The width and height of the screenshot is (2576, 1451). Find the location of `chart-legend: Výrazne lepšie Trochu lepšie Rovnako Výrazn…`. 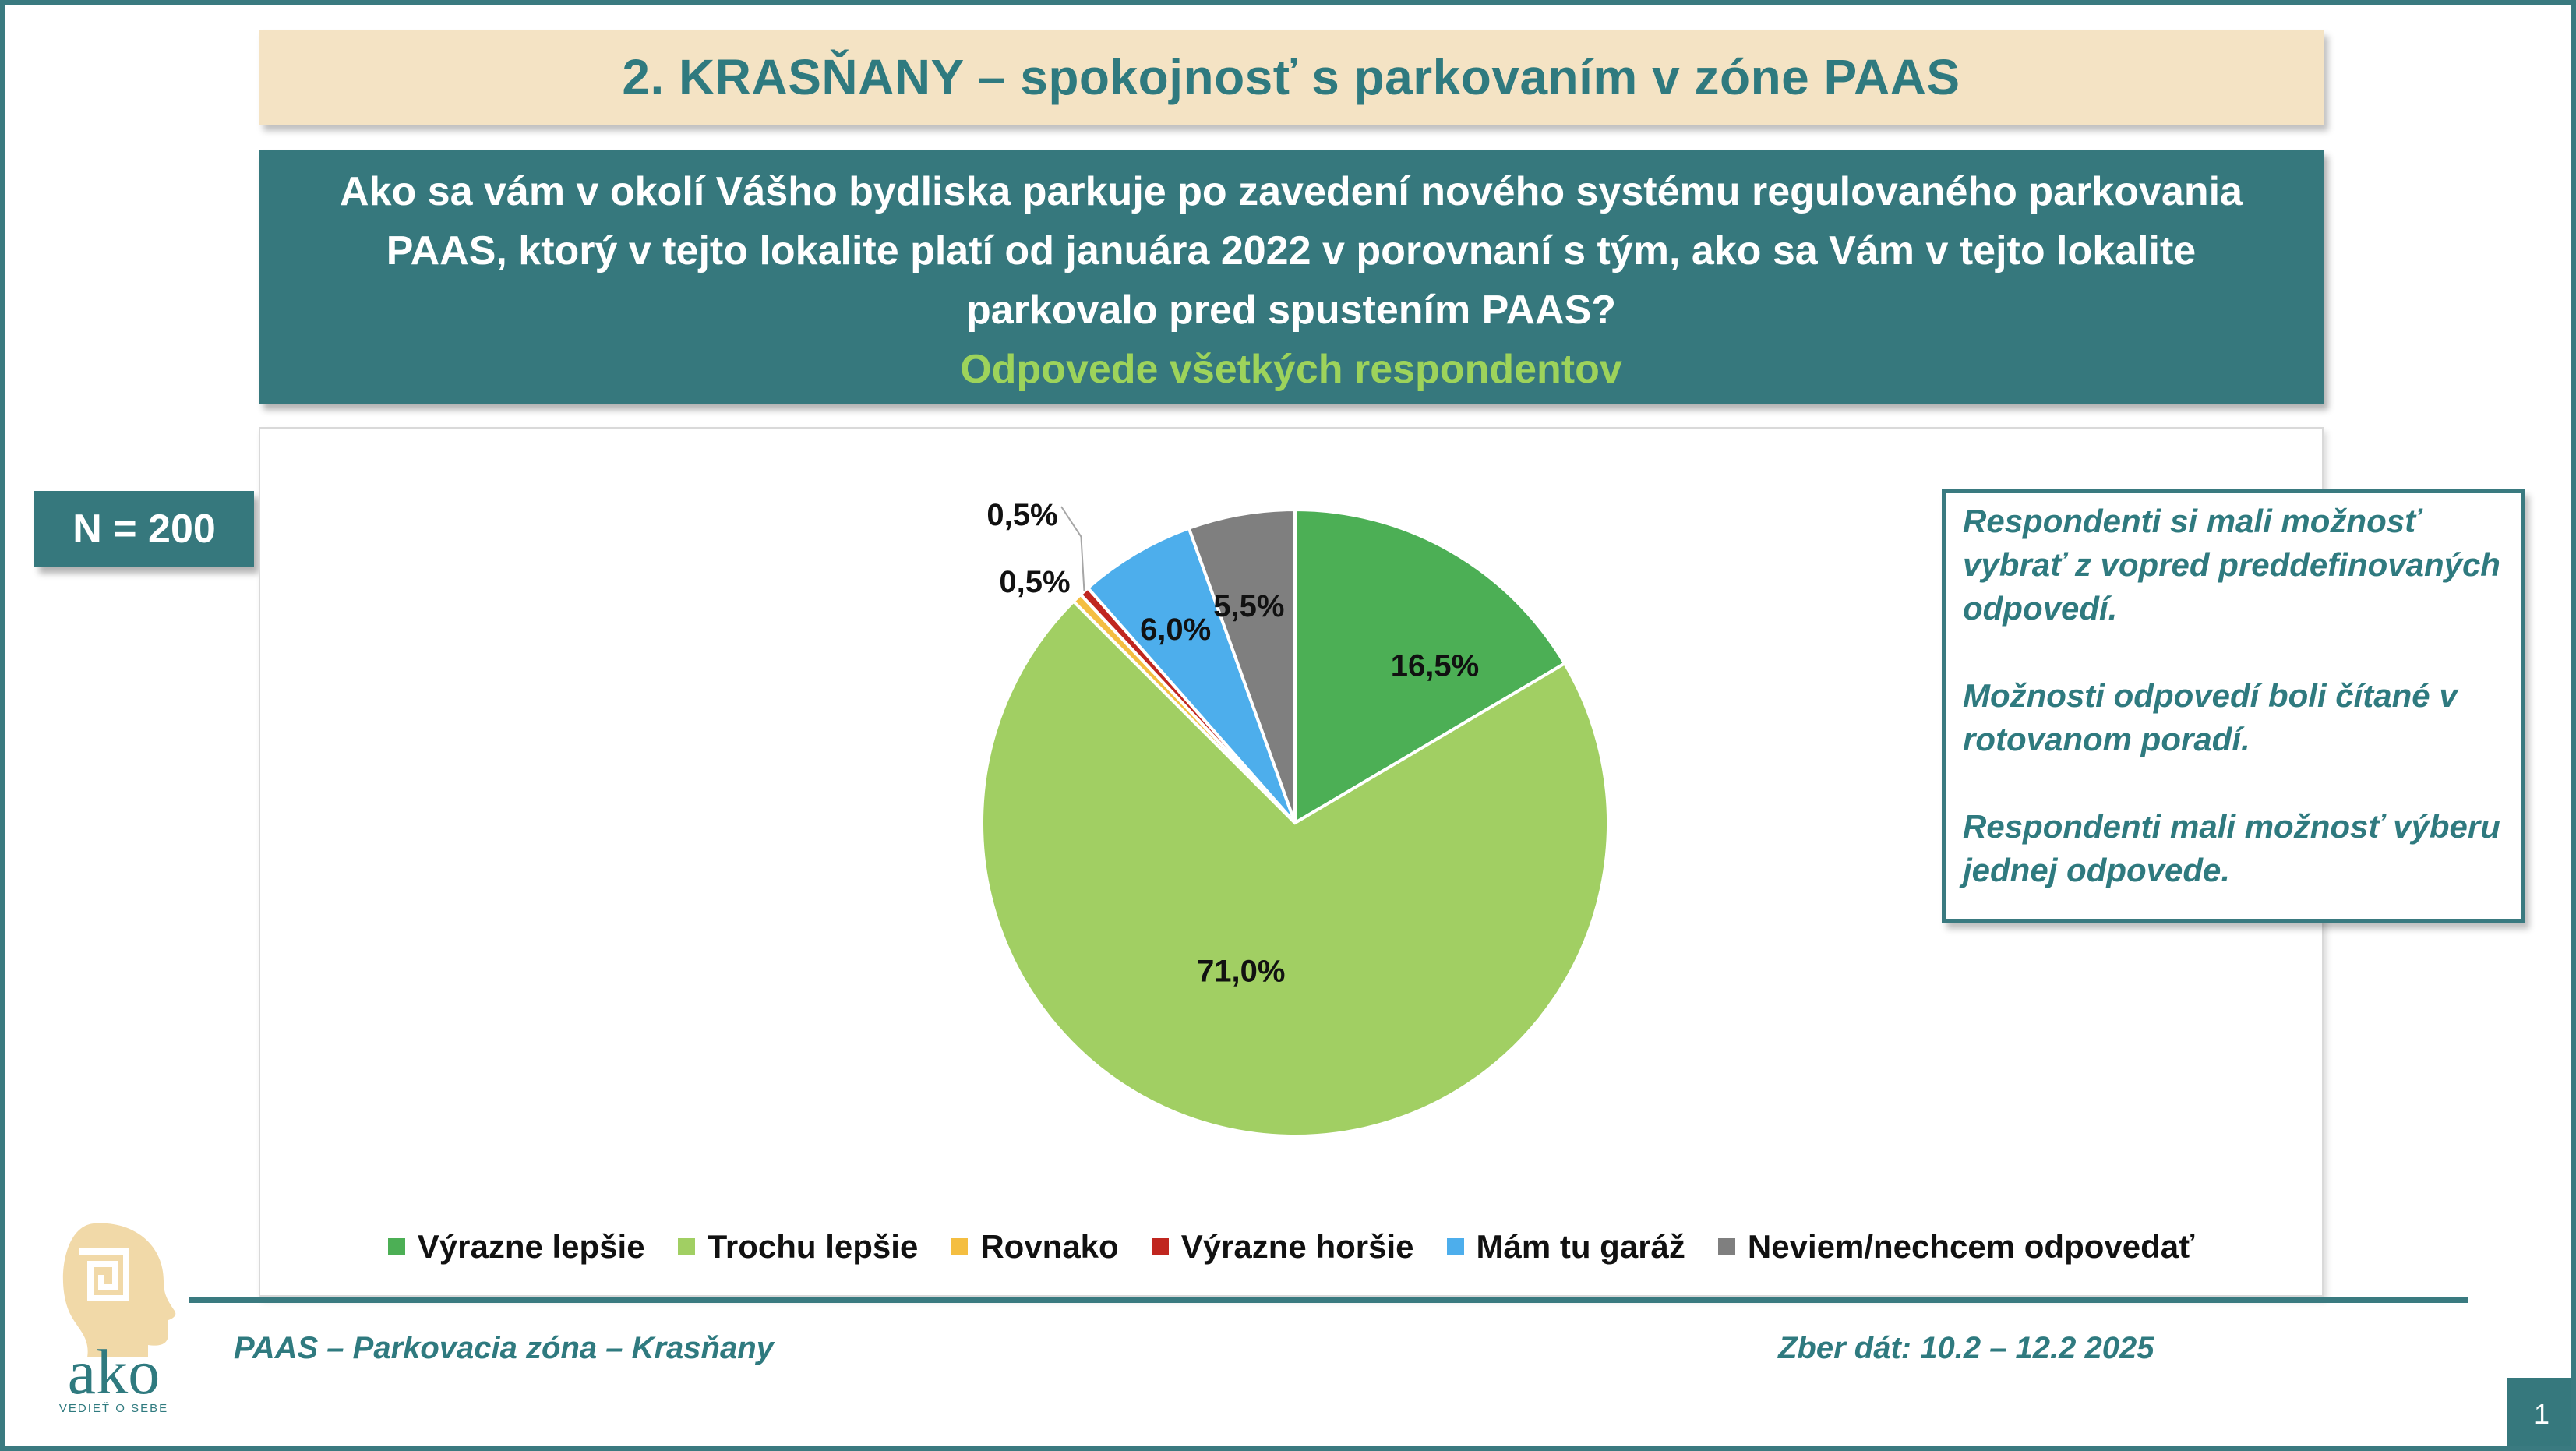

chart-legend: Výrazne lepšie Trochu lepšie Rovnako Výrazn… is located at coordinates (1291, 1247).